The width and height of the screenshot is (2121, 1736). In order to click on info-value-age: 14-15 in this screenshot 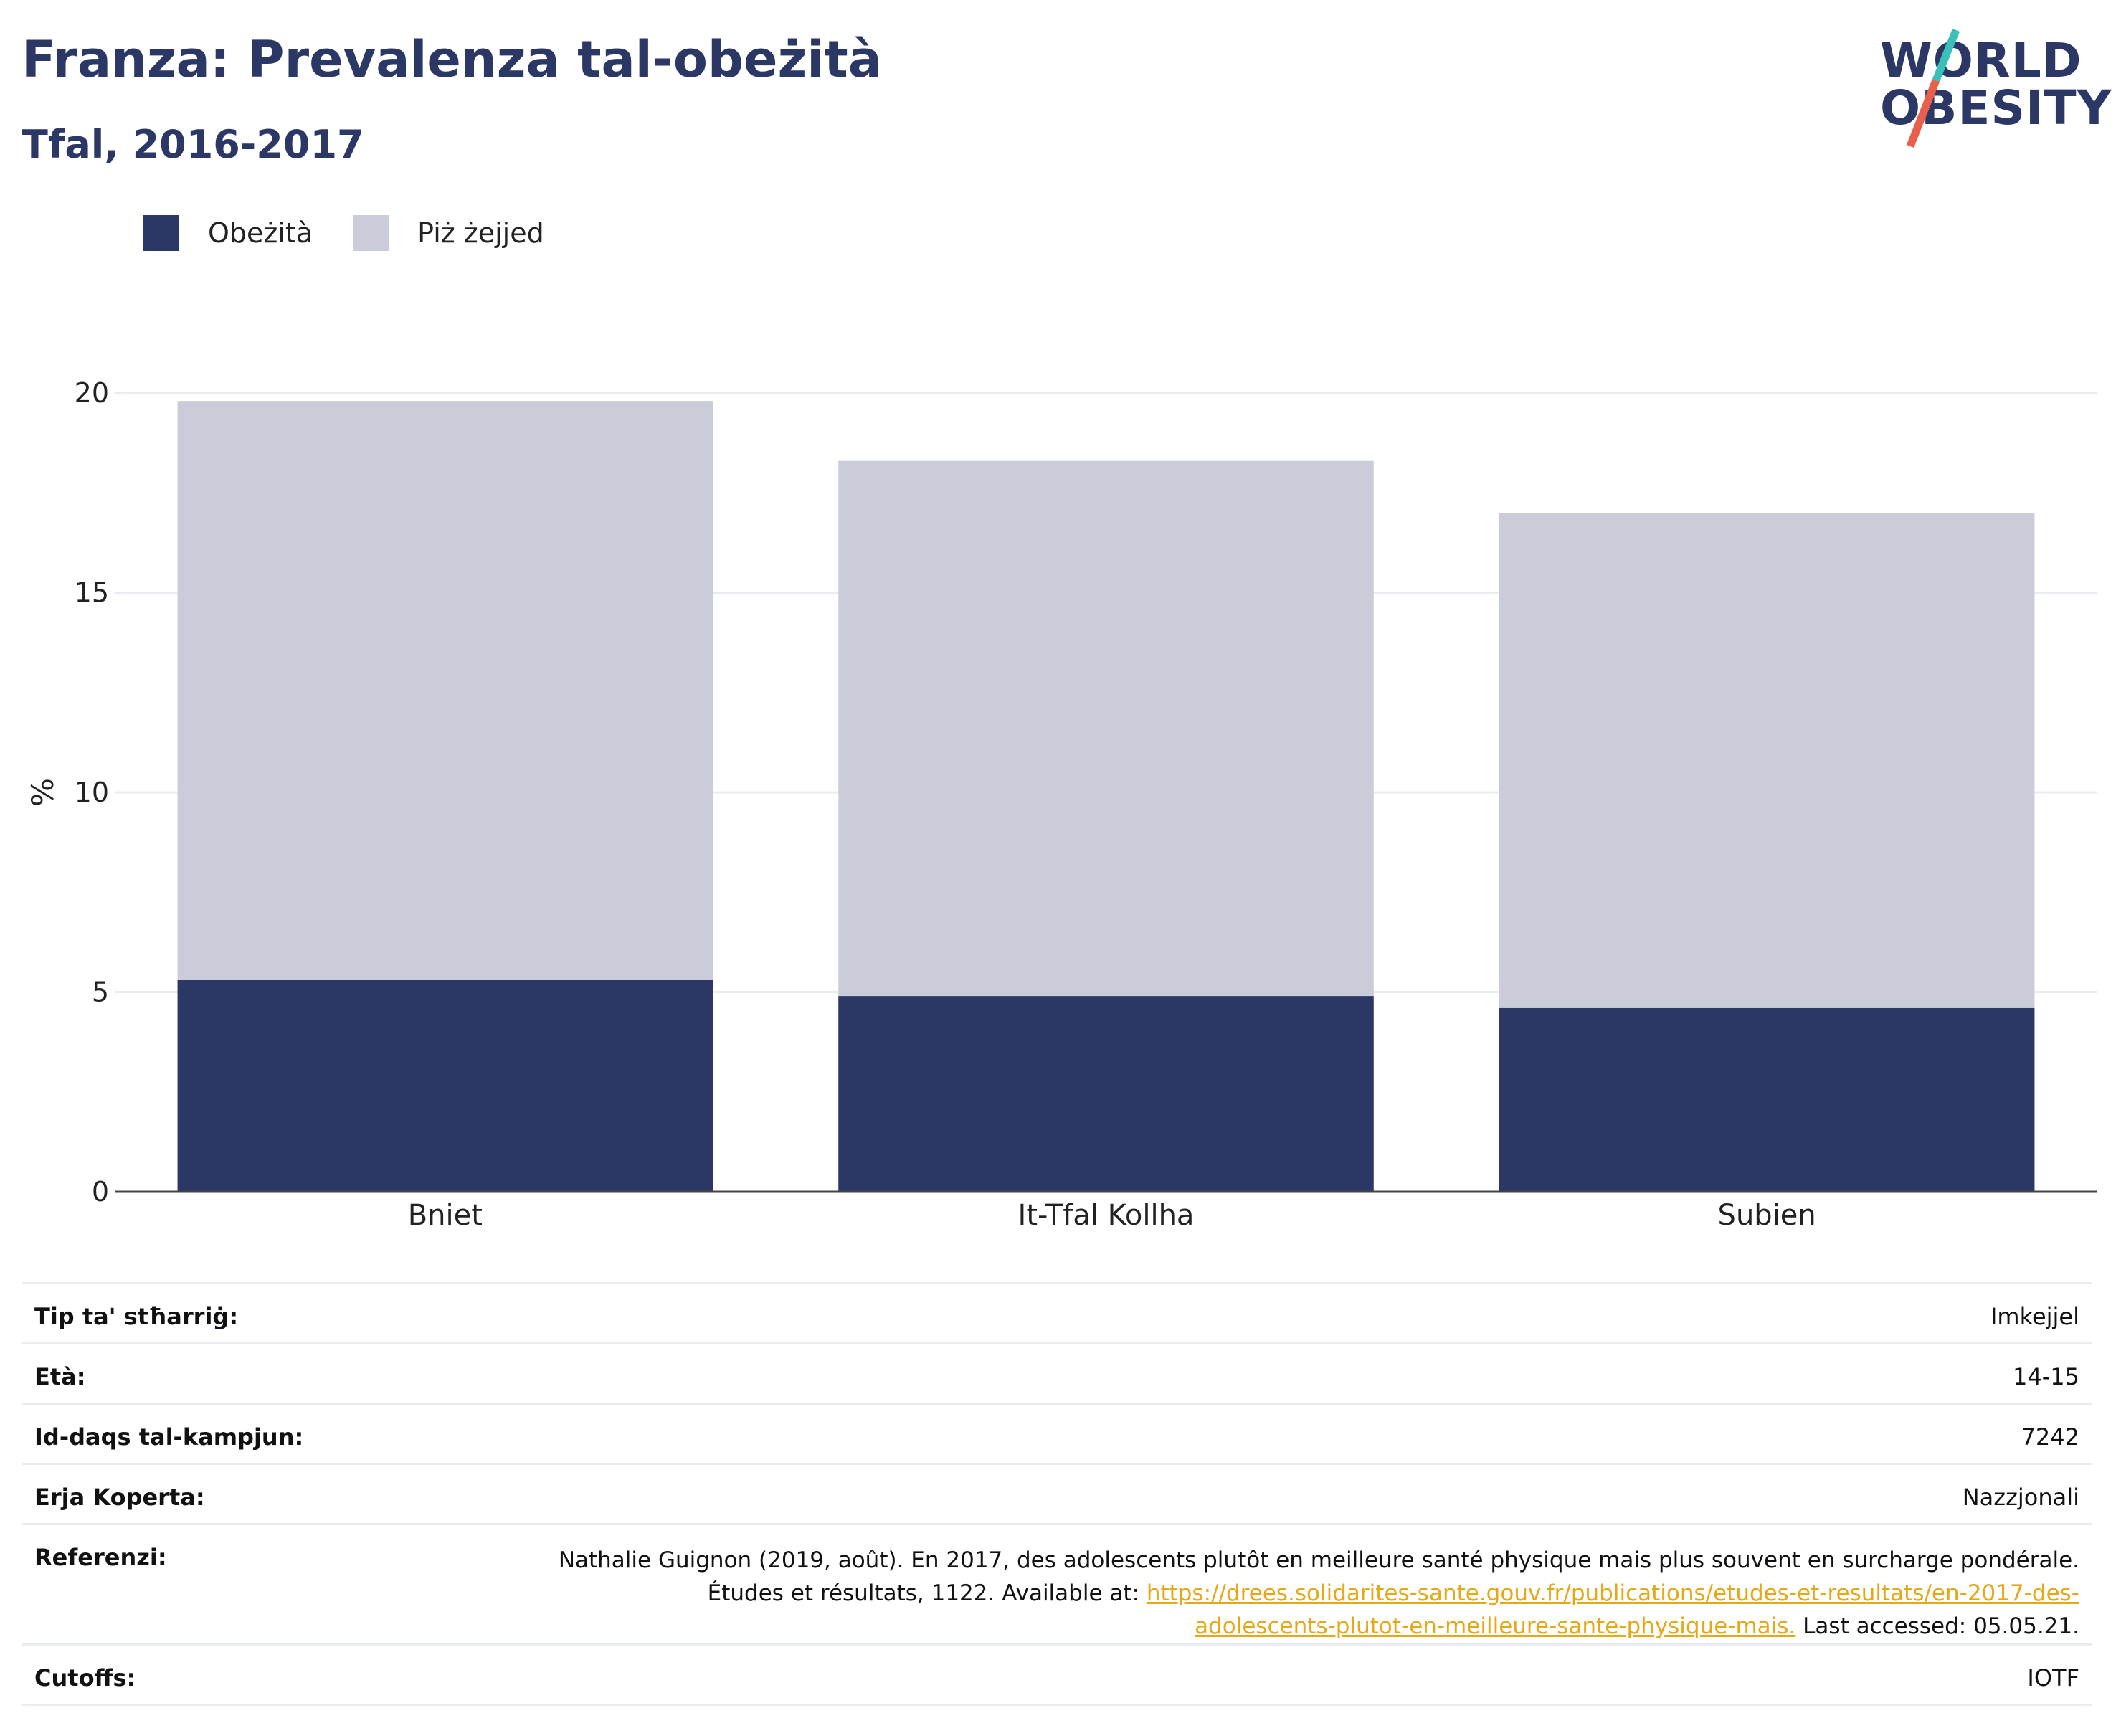, I will do `click(2046, 1376)`.